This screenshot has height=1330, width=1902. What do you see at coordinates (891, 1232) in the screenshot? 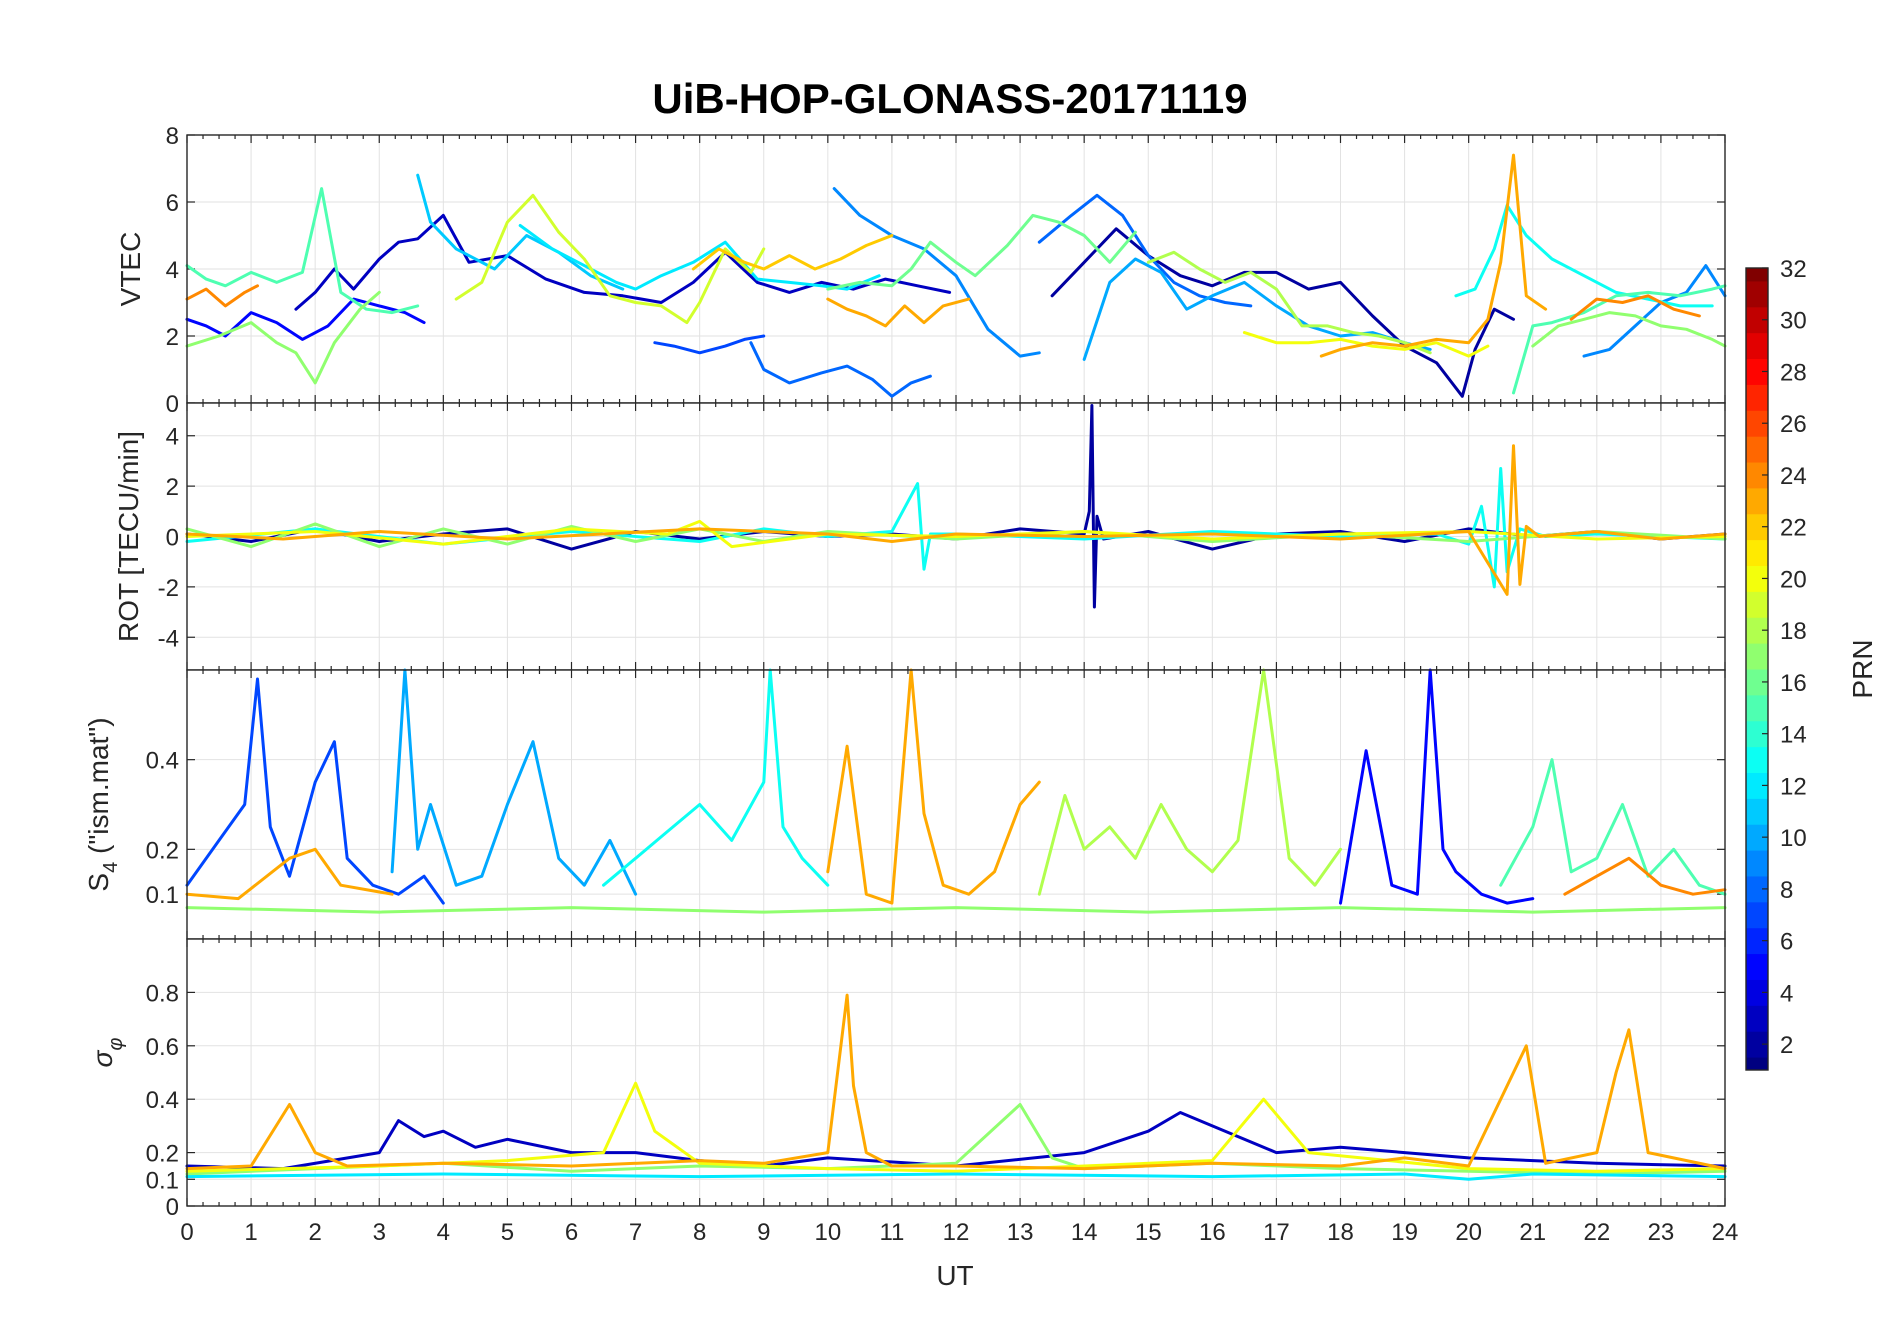
I see `x-tick-label: 11` at bounding box center [891, 1232].